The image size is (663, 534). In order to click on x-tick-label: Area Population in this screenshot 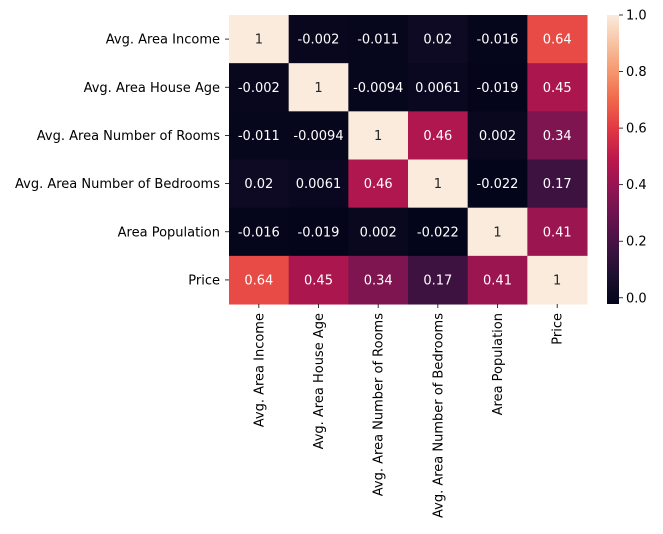, I will do `click(498, 364)`.